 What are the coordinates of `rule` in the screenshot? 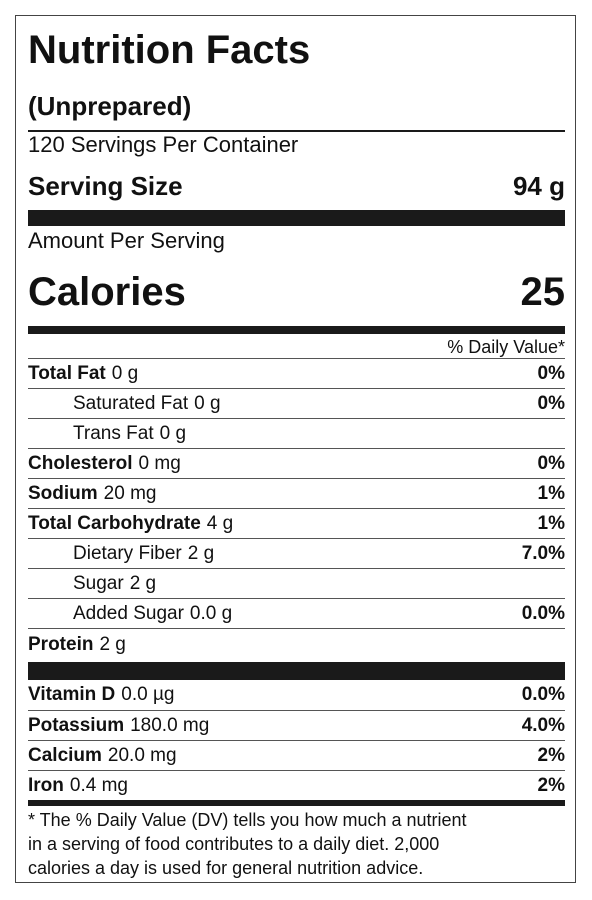 It's located at (296, 131).